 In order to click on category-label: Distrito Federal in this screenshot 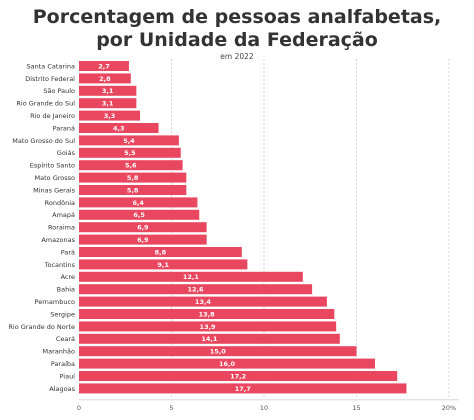, I will do `click(50, 79)`.